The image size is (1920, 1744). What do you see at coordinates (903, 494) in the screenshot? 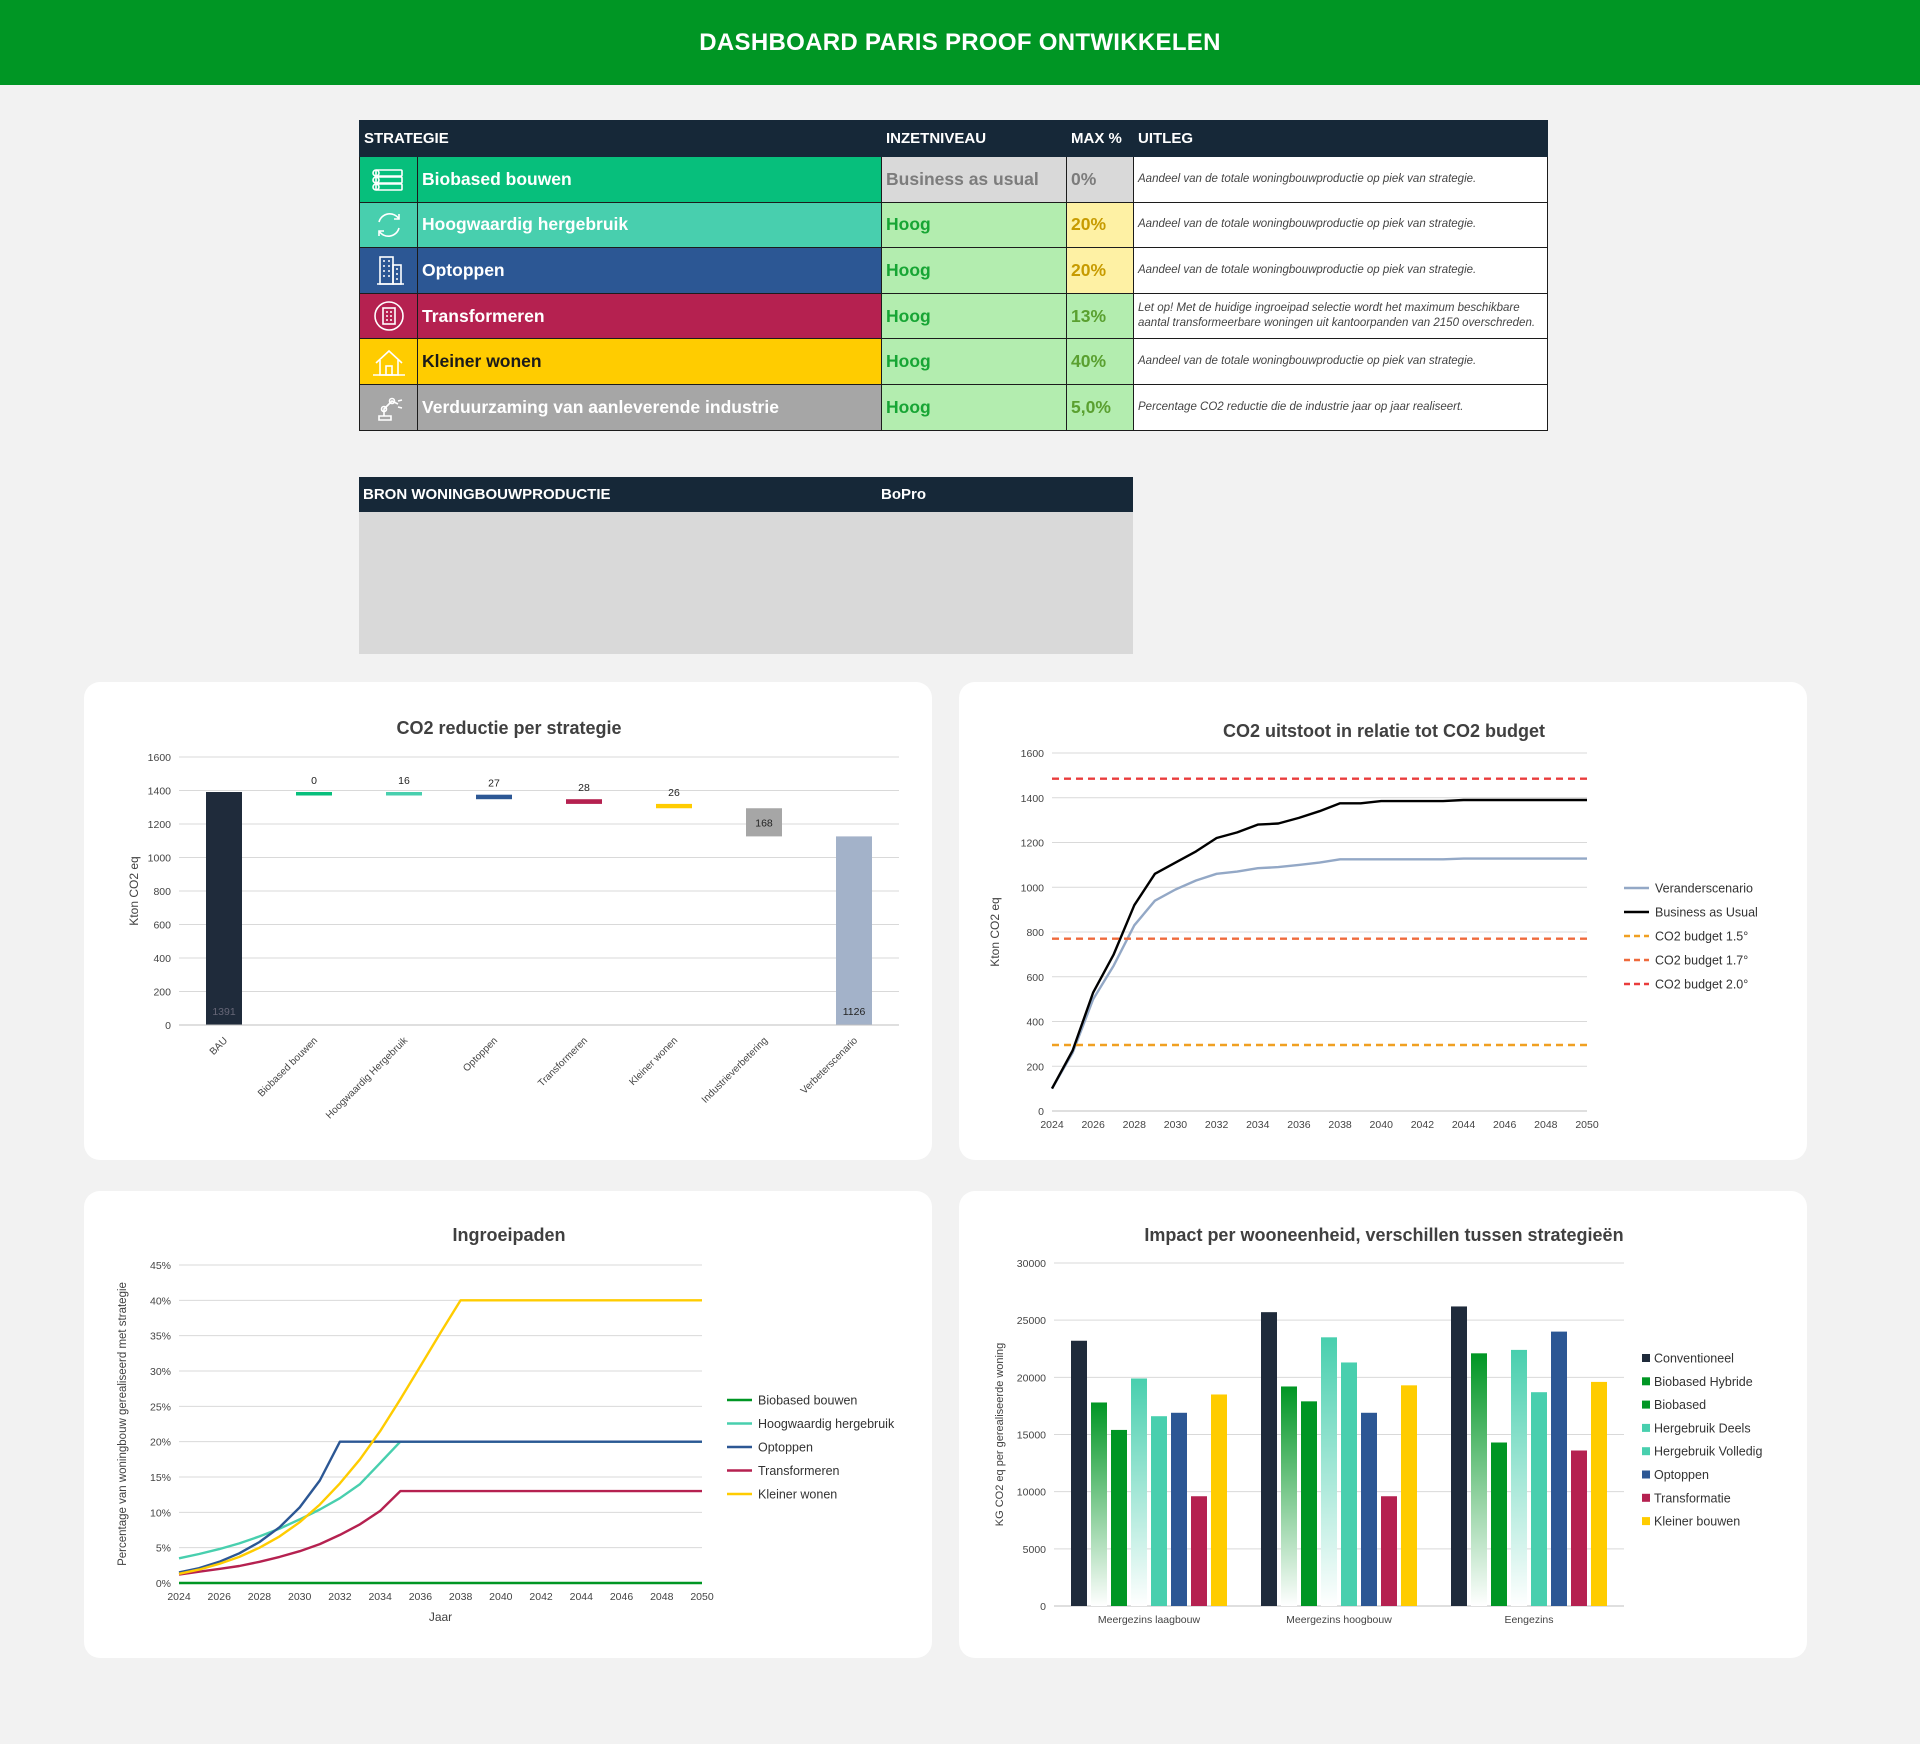
I see `bron-value-dropdown: BoPro` at bounding box center [903, 494].